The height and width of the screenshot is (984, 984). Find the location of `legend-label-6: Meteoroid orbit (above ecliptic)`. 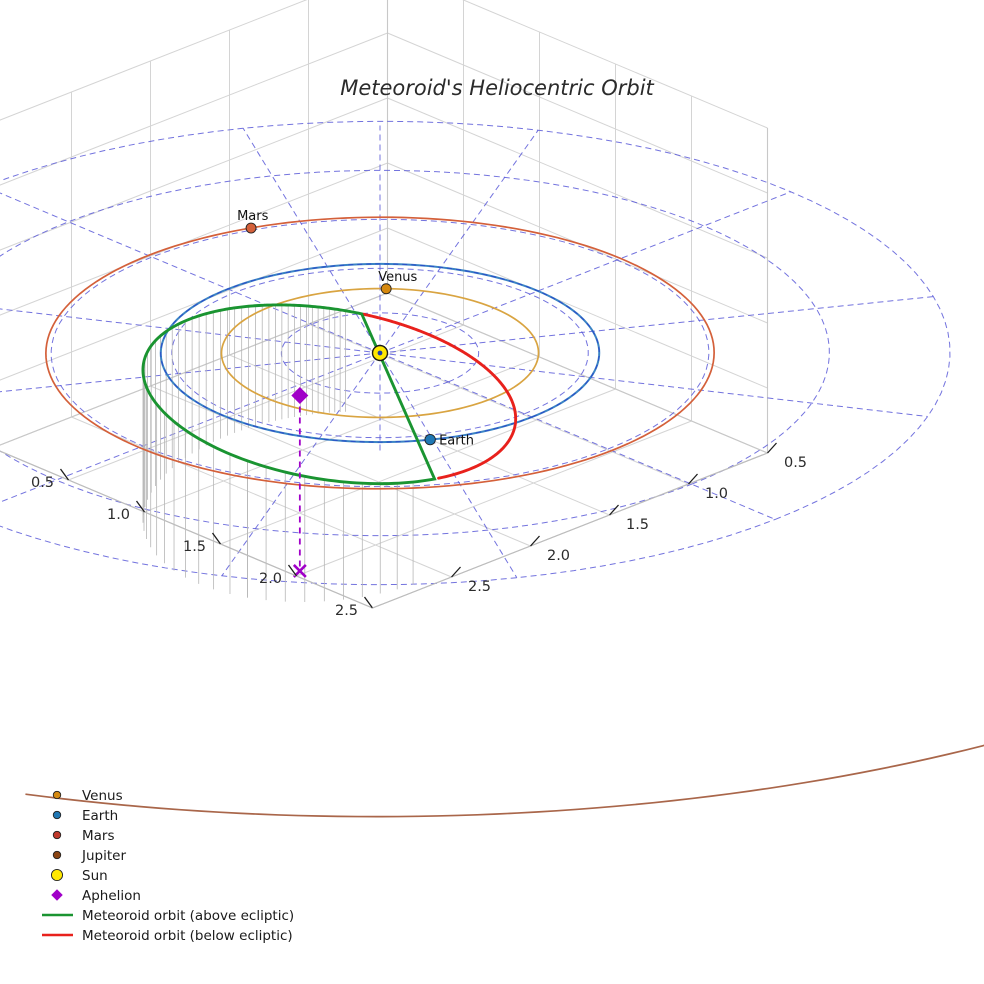

legend-label-6: Meteoroid orbit (above ecliptic) is located at coordinates (188, 916).